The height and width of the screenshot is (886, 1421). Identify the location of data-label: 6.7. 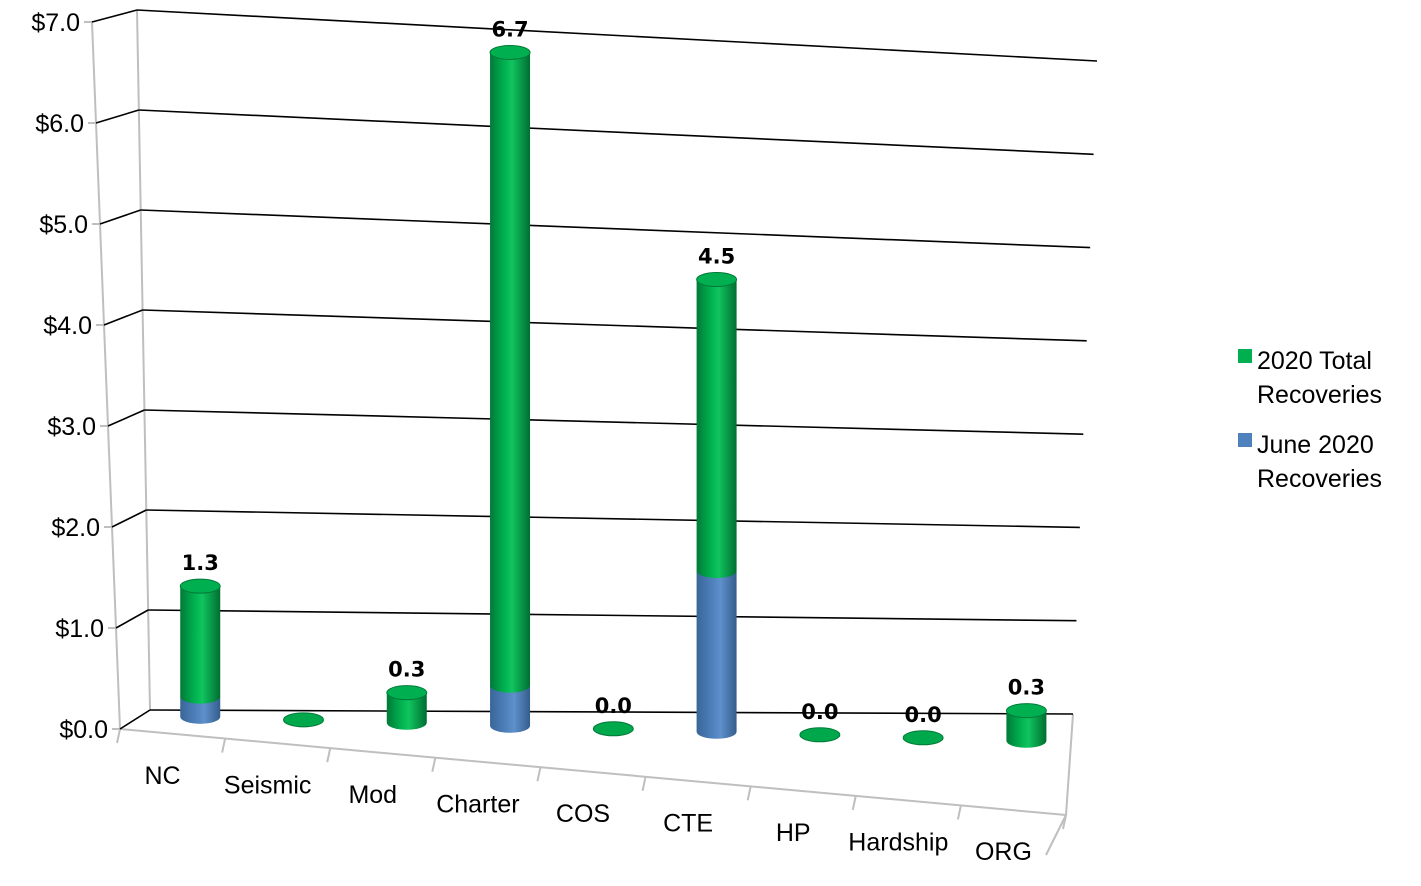
(509, 29).